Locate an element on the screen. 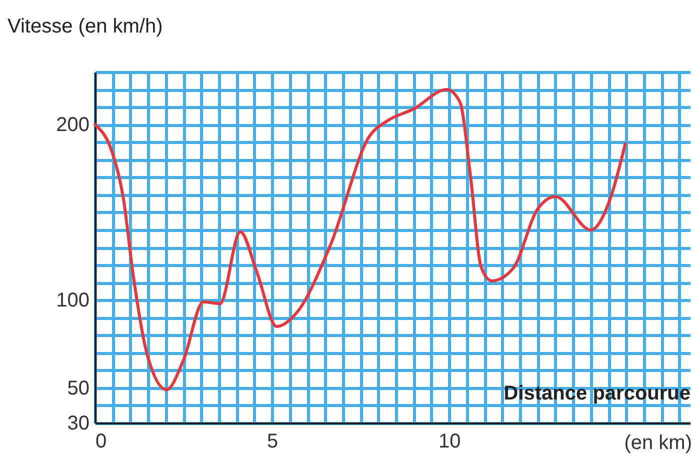 The width and height of the screenshot is (693, 475). x-tick-label: 5 is located at coordinates (272, 441).